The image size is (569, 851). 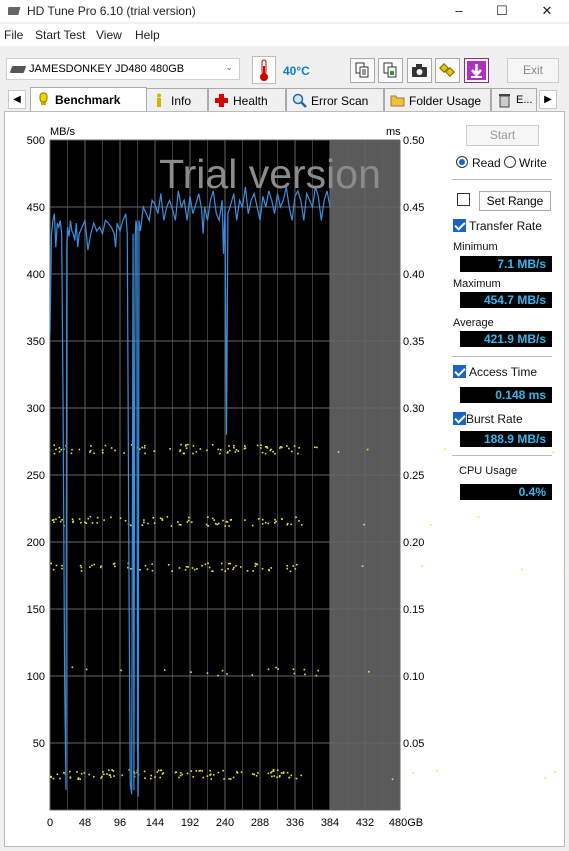 I want to click on drive-select: JAMESDONKEY JD480 480GB ⌄, so click(x=123, y=69).